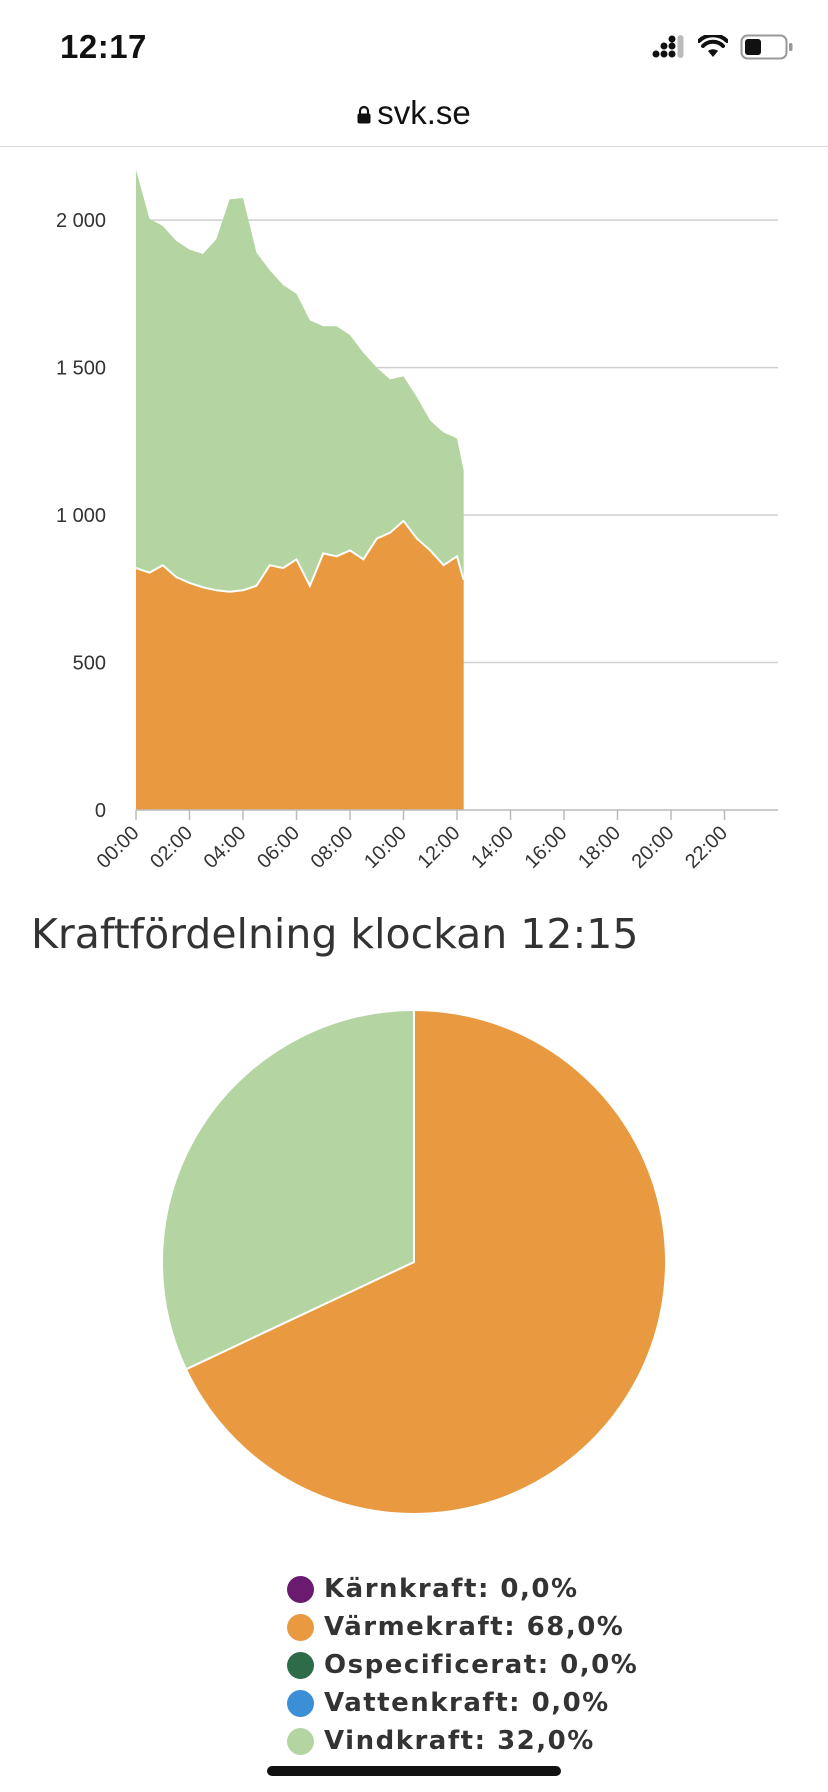 Image resolution: width=828 pixels, height=1792 pixels. Describe the element at coordinates (300, 380) in the screenshot. I see `series-area-vindkraft` at that location.